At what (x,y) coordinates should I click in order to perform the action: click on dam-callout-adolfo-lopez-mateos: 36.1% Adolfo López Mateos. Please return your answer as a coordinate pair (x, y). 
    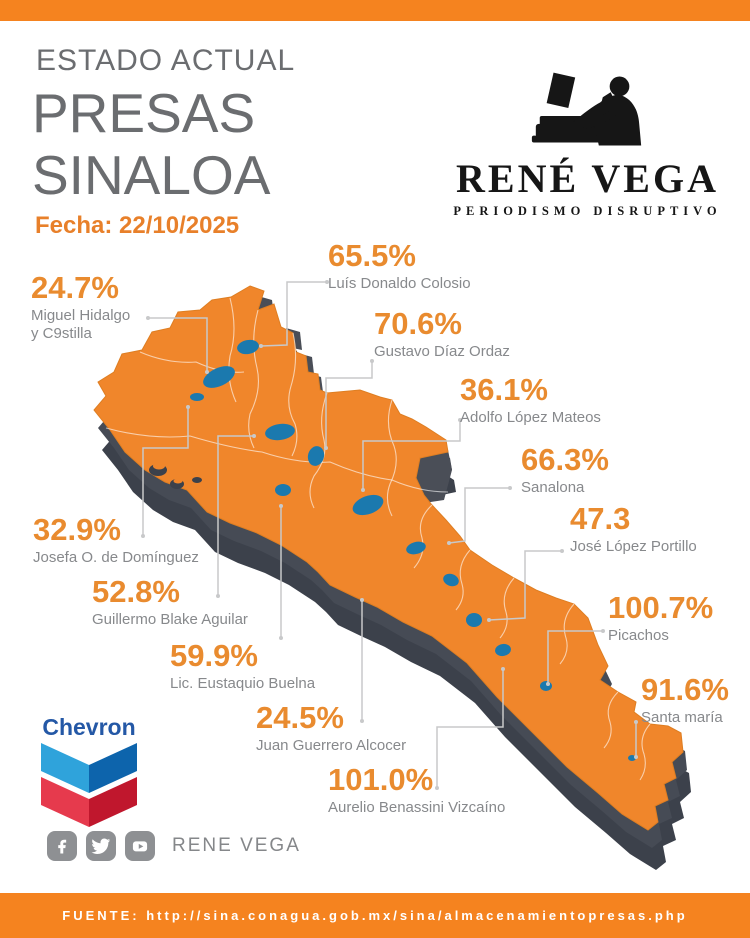
    Looking at the image, I should click on (530, 400).